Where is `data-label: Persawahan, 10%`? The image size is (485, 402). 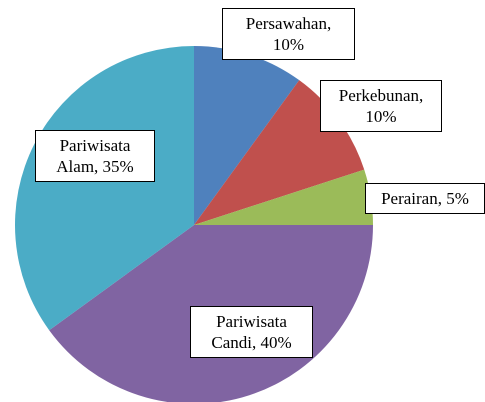
data-label: Persawahan, 10% is located at coordinates (288, 34).